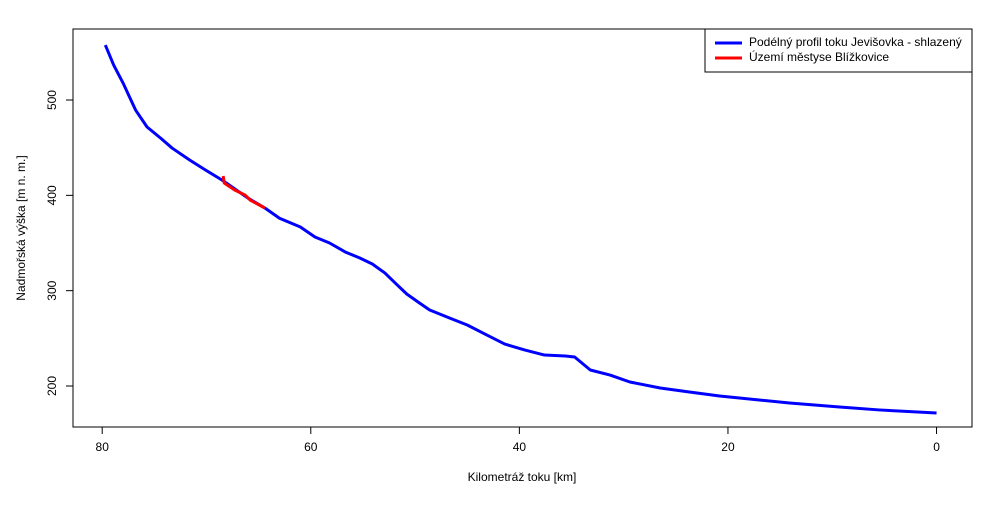  I want to click on y-axis-label: Nadmořská výška [m n. m.], so click(21, 227).